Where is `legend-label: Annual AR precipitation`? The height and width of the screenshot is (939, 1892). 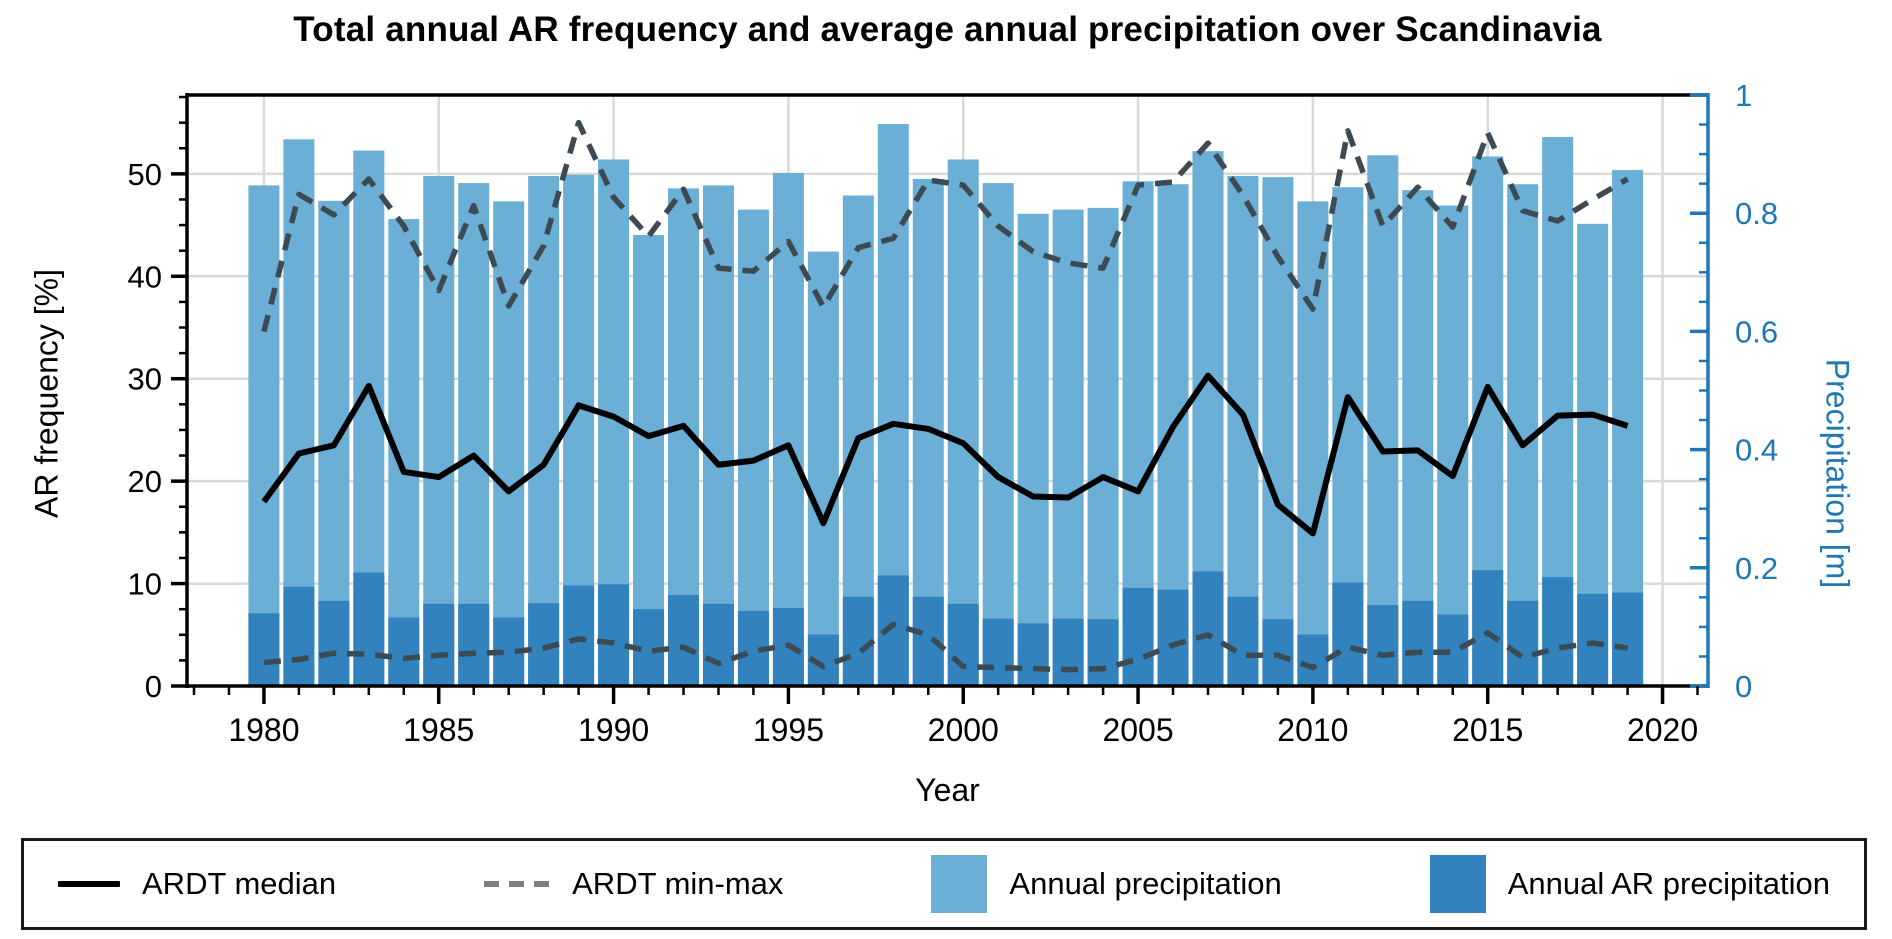
legend-label: Annual AR precipitation is located at coordinates (1668, 883).